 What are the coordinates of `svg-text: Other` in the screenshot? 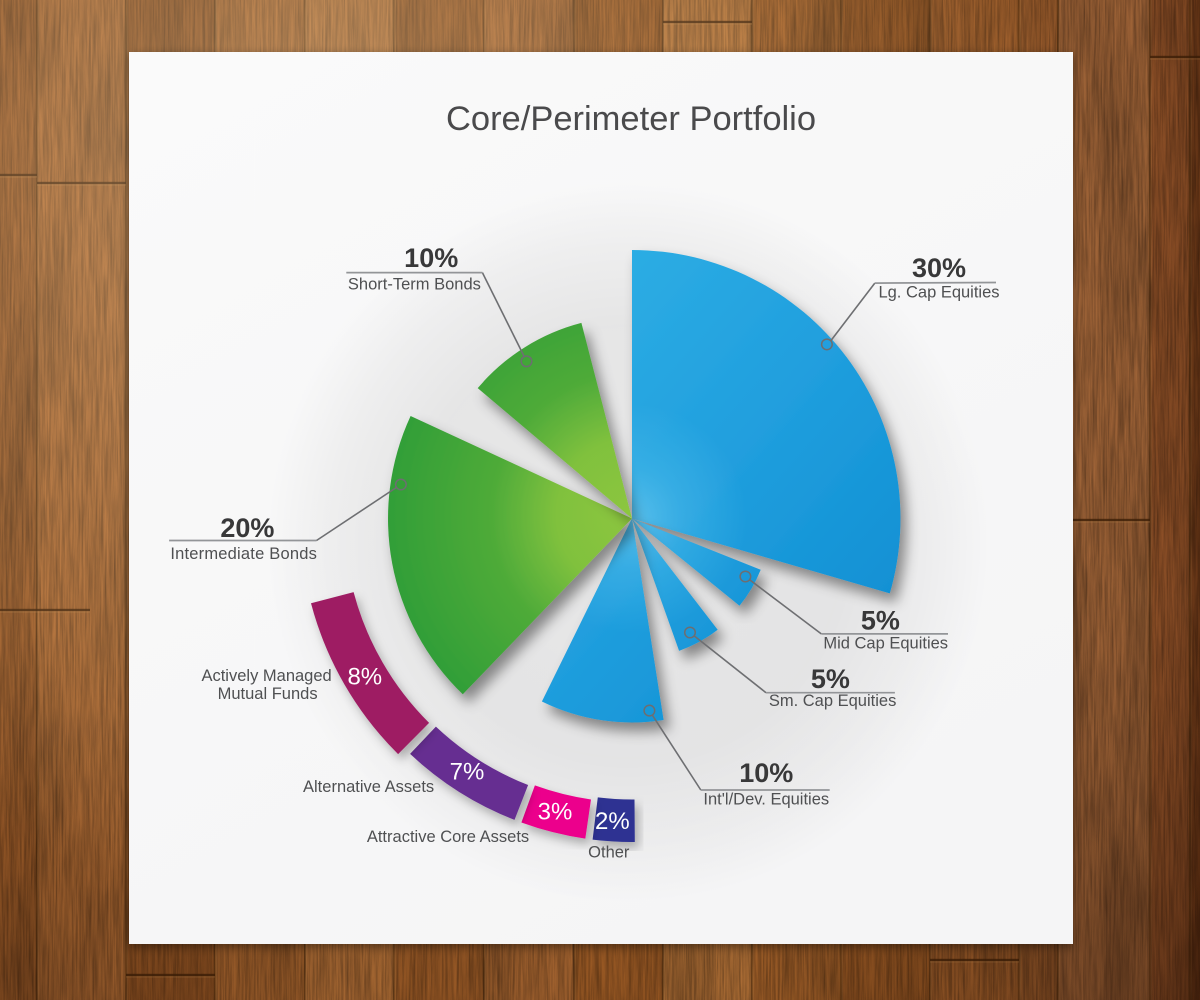 It's located at (609, 853).